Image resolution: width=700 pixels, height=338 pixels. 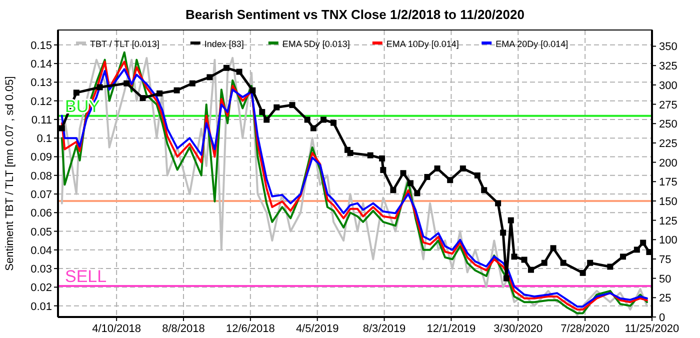 I want to click on y2-tick-label: 250, so click(x=668, y=124).